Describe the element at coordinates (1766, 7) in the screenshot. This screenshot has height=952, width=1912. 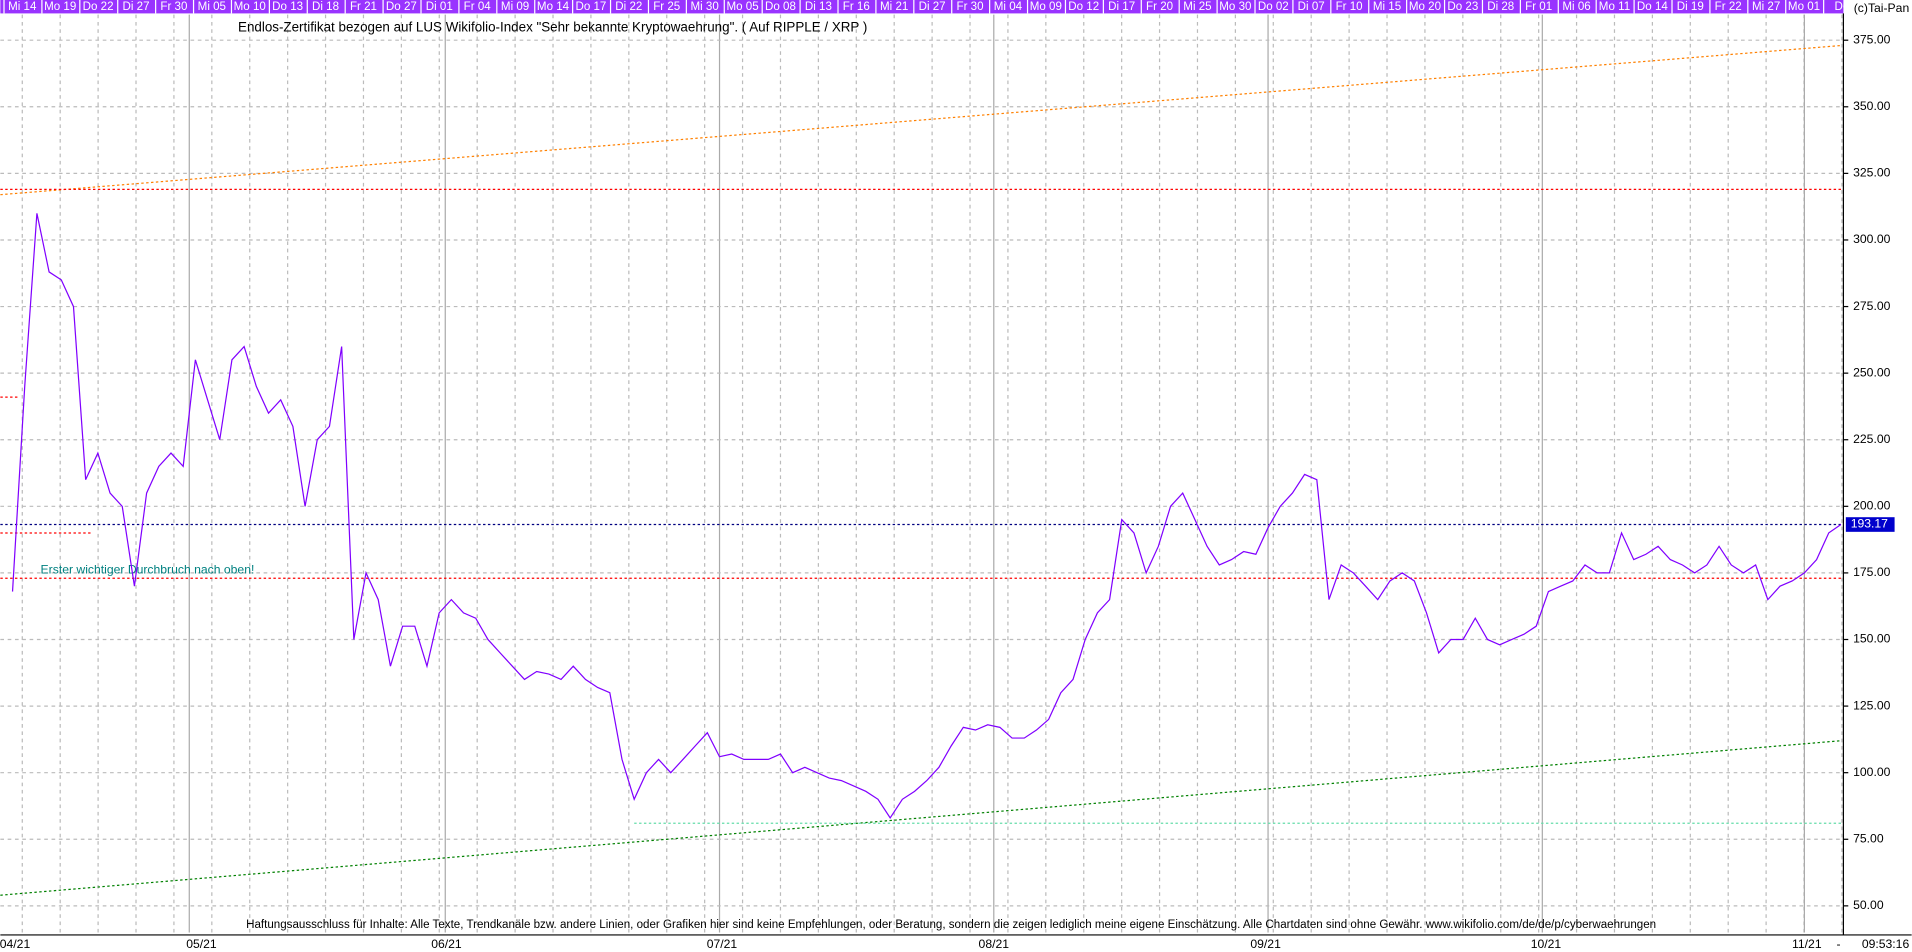
I see `date-label: Mi 27` at that location.